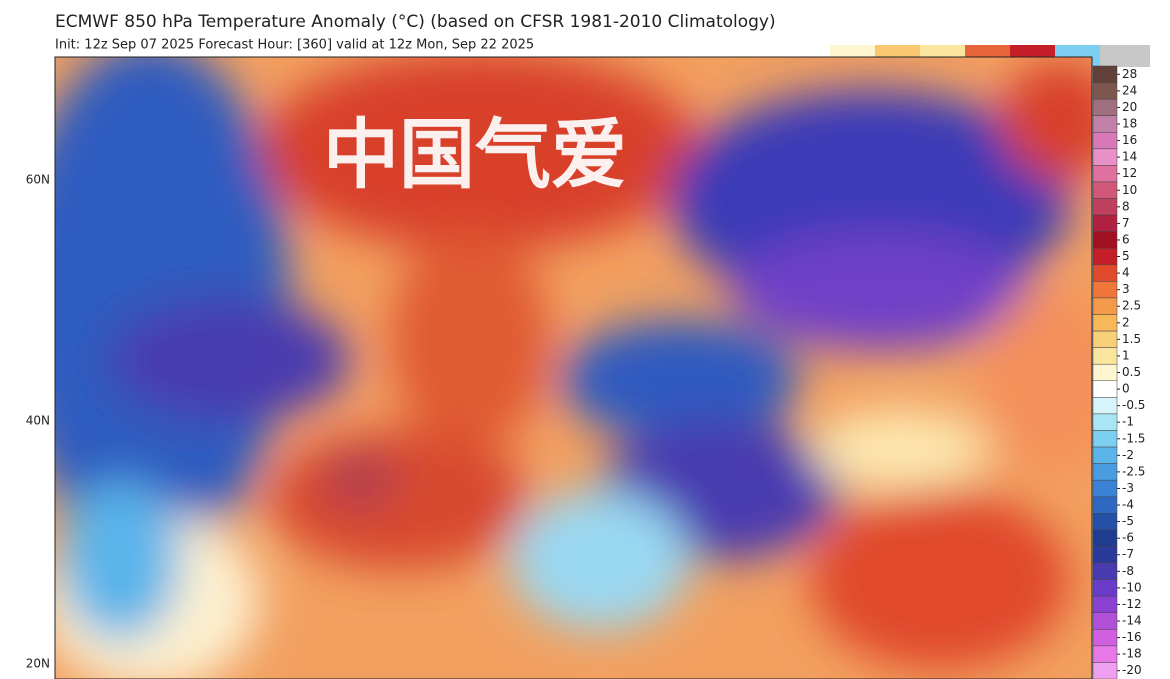  What do you see at coordinates (1128, 422) in the screenshot?
I see `colorbar-label: -1` at bounding box center [1128, 422].